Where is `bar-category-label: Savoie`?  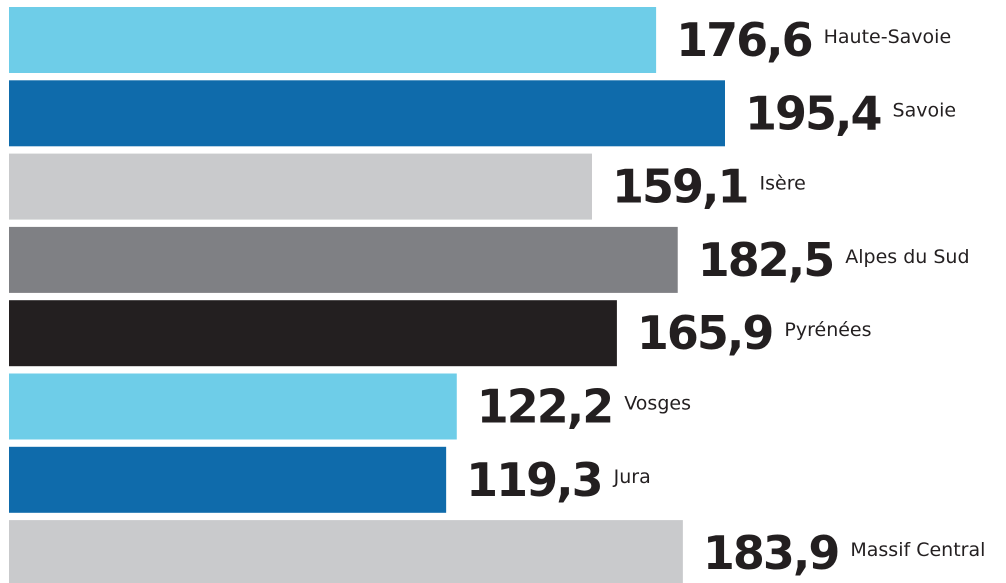
bar-category-label: Savoie is located at coordinates (925, 110).